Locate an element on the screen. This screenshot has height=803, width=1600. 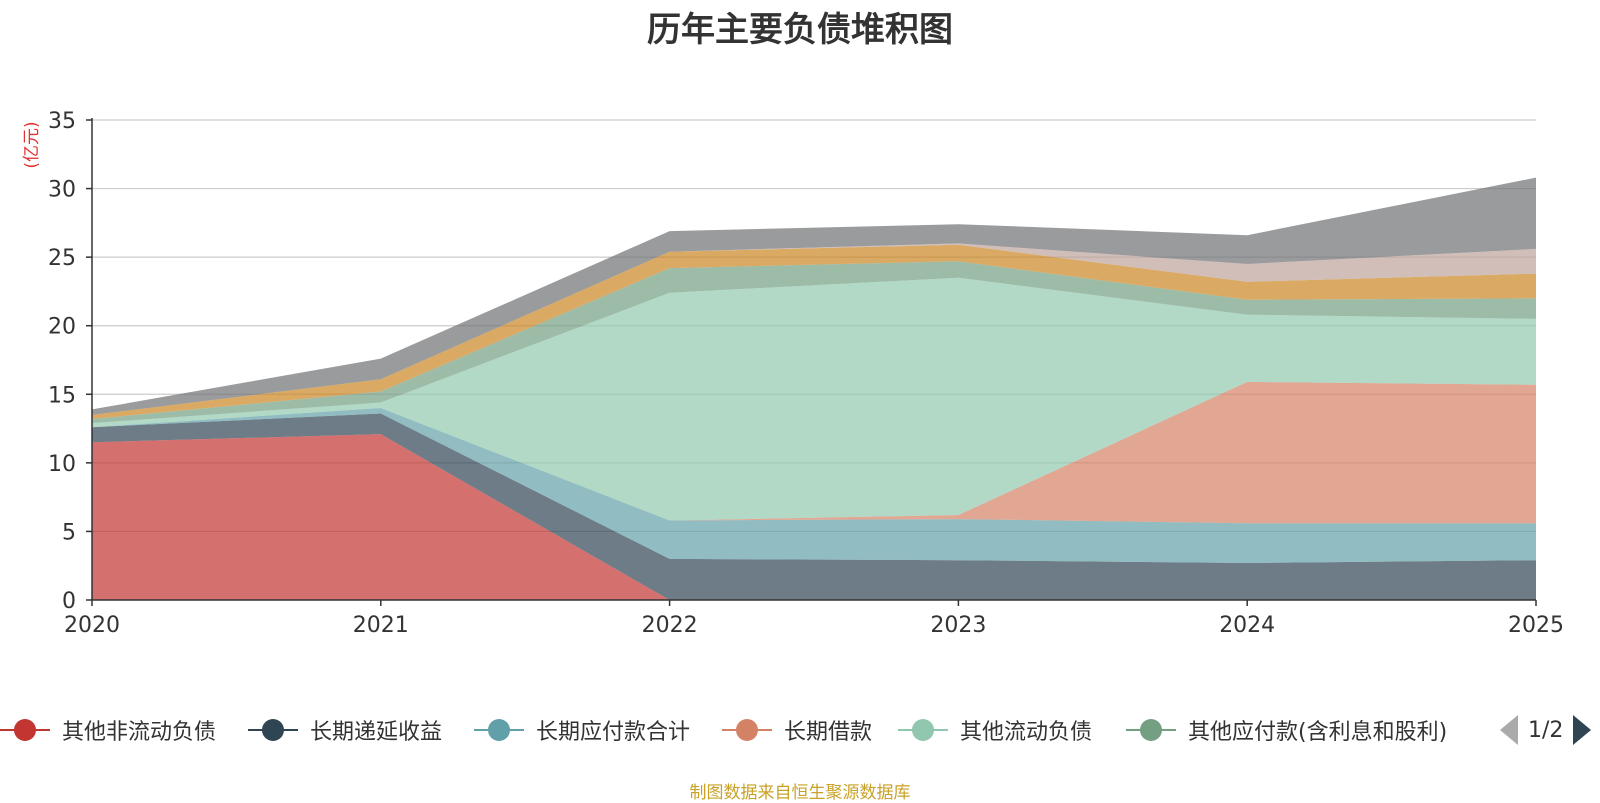
x-tick-label: 2020 is located at coordinates (92, 625).